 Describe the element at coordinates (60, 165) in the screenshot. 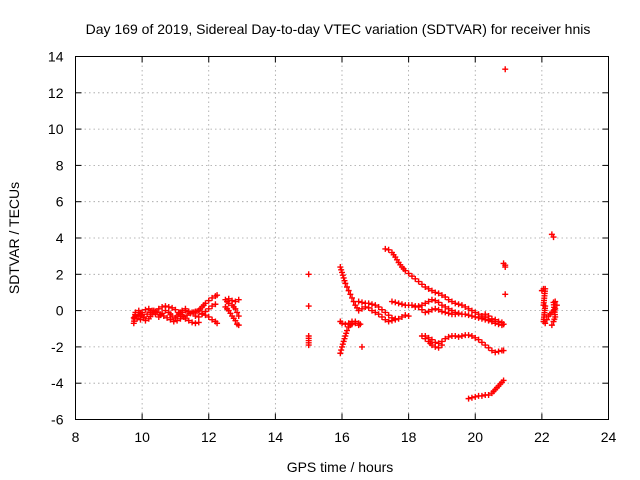

I see `y-tick-label: 8` at that location.